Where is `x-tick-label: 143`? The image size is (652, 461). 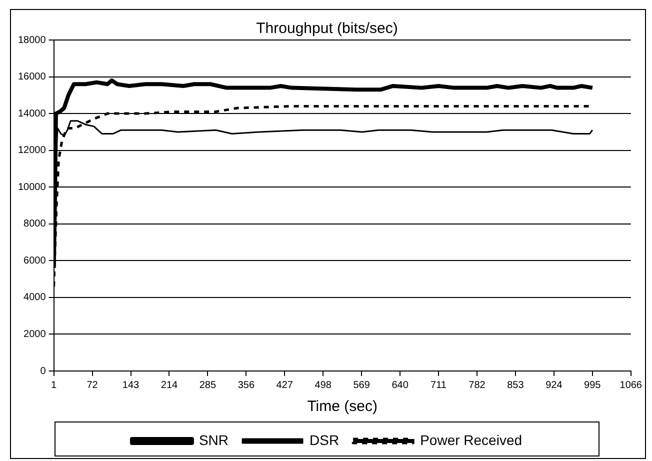
x-tick-label: 143 is located at coordinates (131, 385).